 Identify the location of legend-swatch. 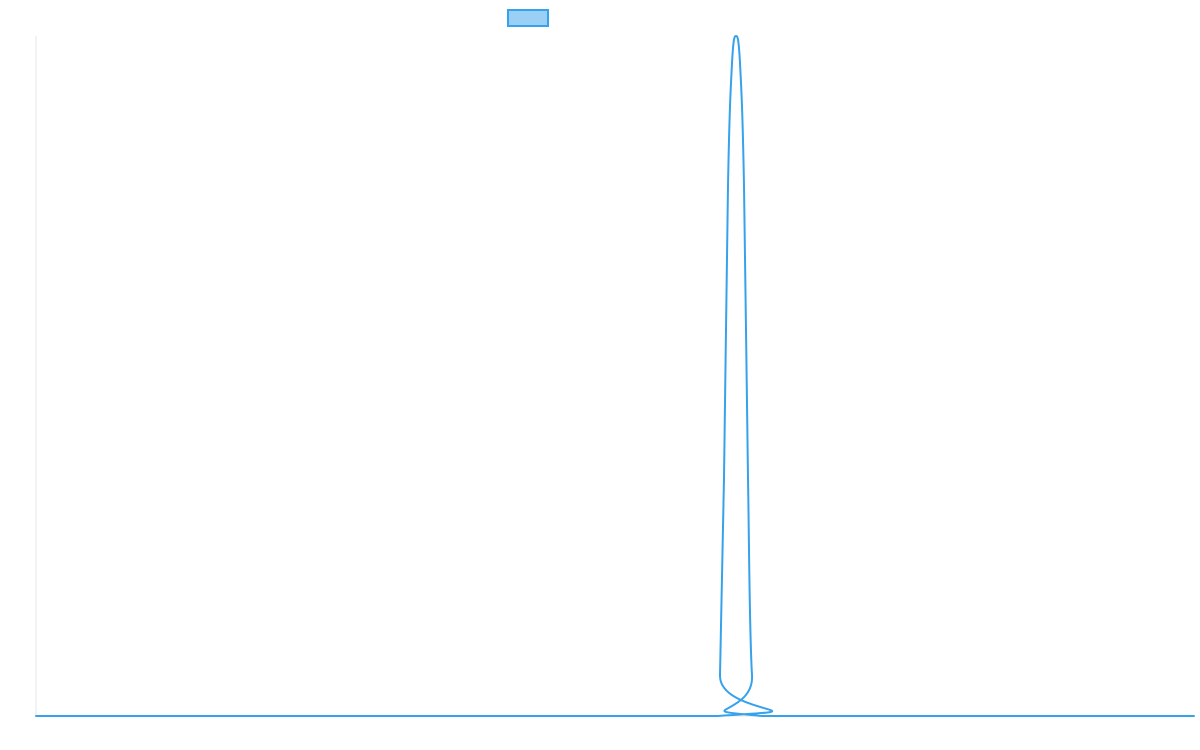
(528, 18).